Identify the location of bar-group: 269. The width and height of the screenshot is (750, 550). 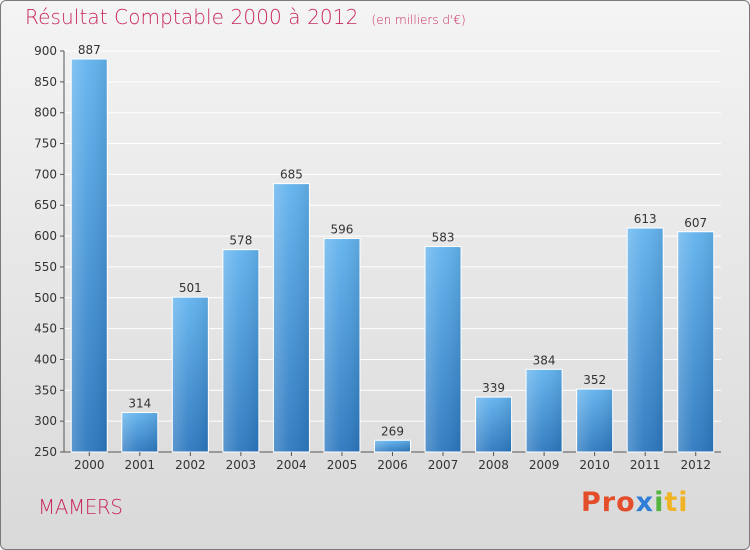
(392, 438).